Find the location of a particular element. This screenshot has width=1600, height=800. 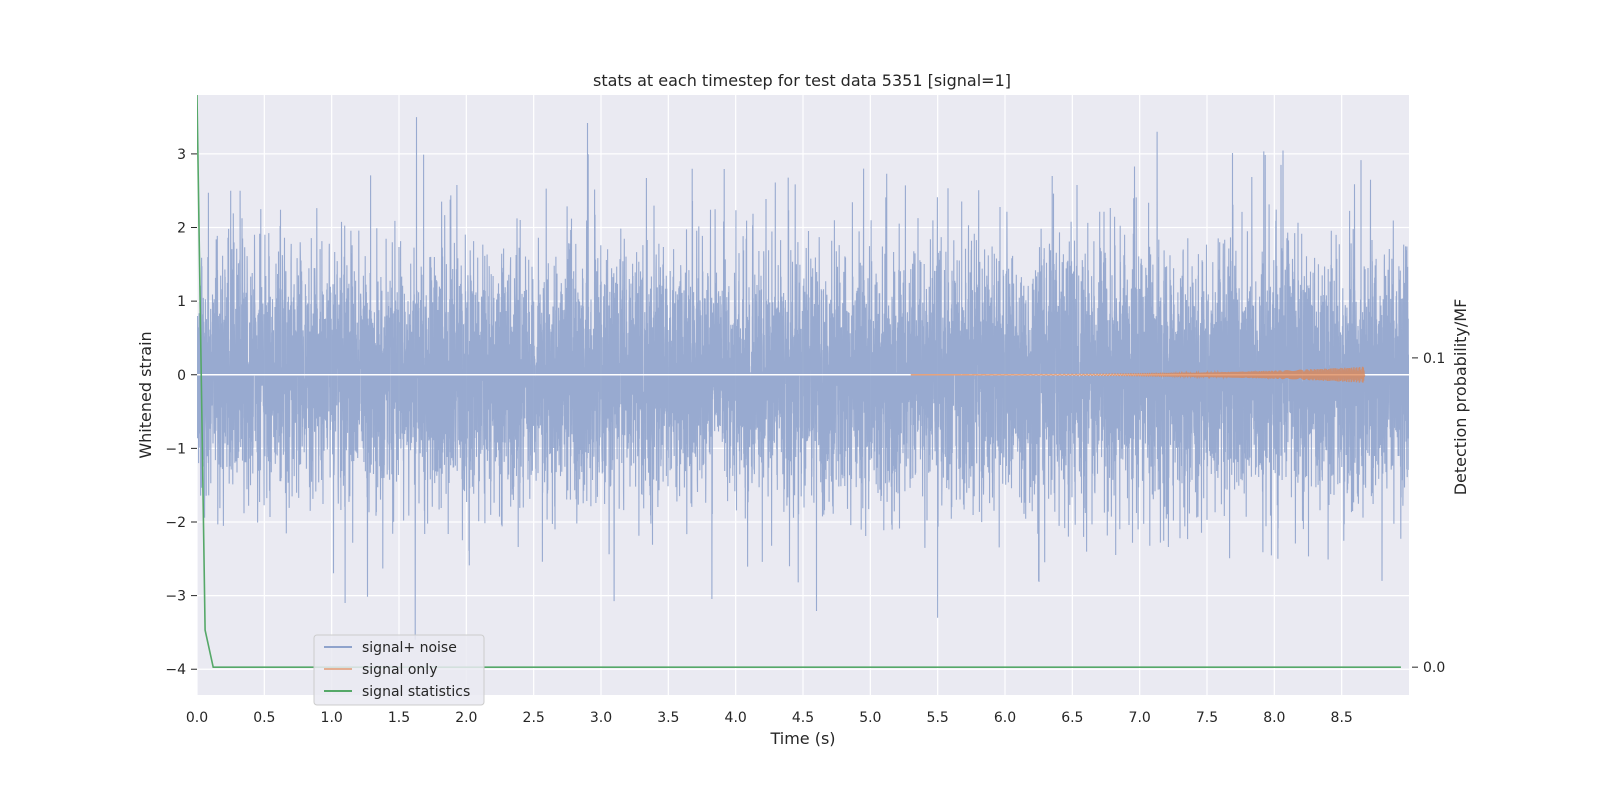

legend-box is located at coordinates (399, 670).